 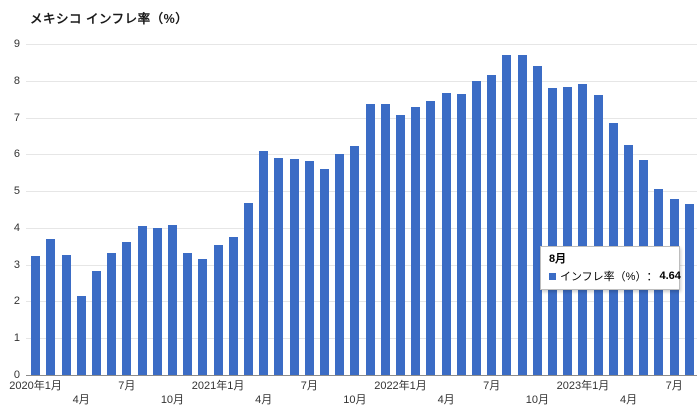 What do you see at coordinates (16, 338) in the screenshot?
I see `y-axis-tick-label: 1` at bounding box center [16, 338].